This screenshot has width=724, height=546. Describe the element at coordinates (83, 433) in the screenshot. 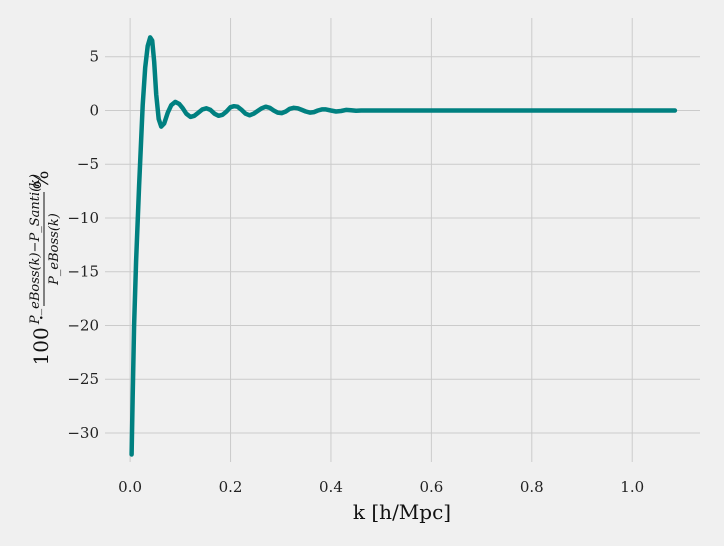

I see `y-tick-label: −30` at that location.